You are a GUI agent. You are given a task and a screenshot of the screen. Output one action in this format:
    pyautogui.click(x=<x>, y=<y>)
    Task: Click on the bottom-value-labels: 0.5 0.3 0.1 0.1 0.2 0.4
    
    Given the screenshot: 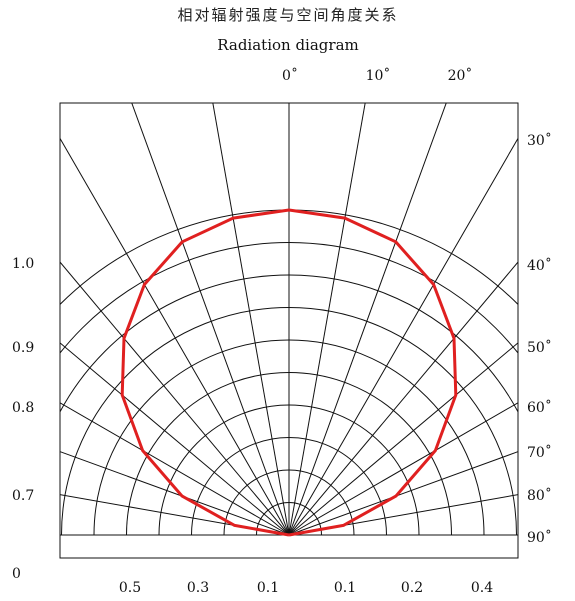 What is the action you would take?
    pyautogui.click(x=306, y=588)
    